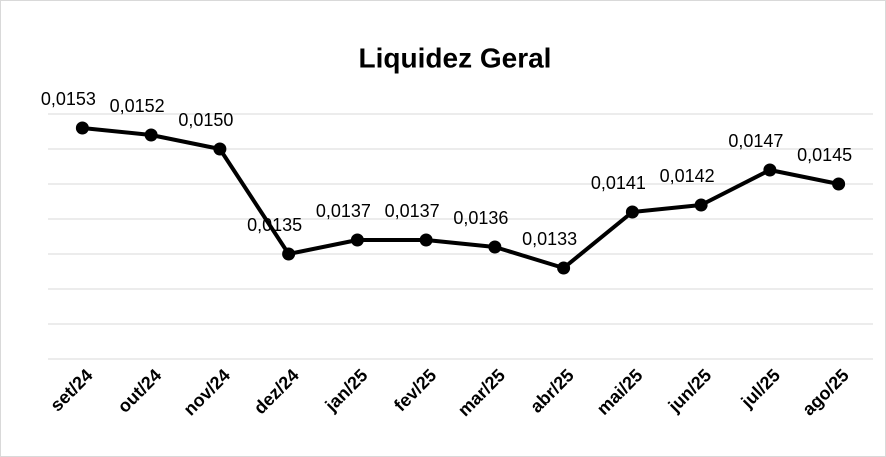 The image size is (886, 457). Describe the element at coordinates (480, 218) in the screenshot. I see `data-label: 0,0136` at that location.